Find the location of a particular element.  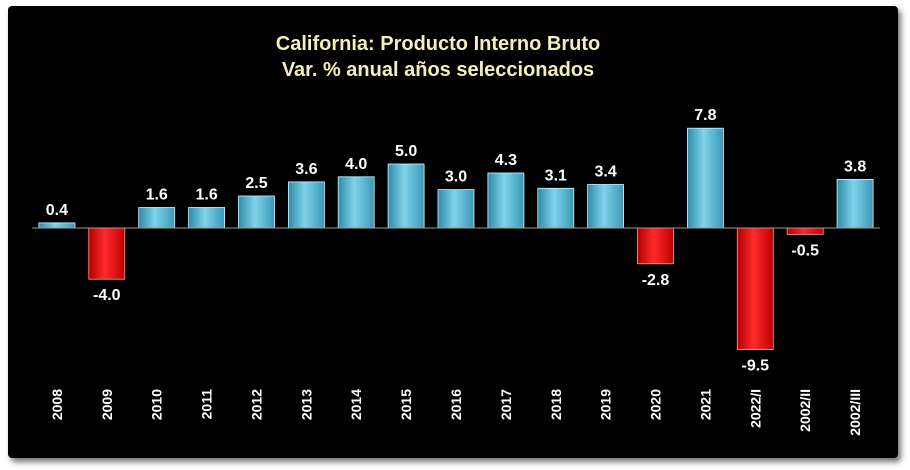

value-label-2018: 3.1 is located at coordinates (556, 175).